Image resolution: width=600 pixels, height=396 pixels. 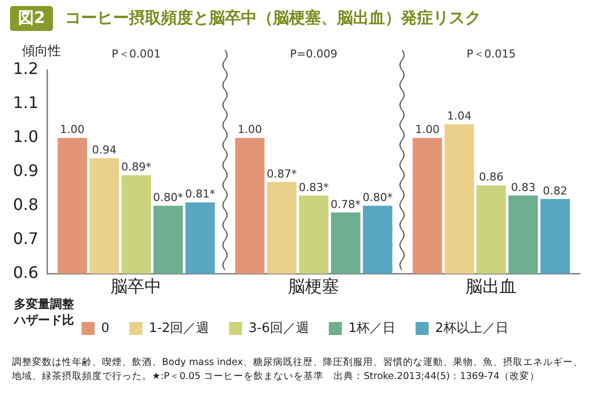 What do you see at coordinates (491, 287) in the screenshot?
I see `x-tick-label: 脳出血` at bounding box center [491, 287].